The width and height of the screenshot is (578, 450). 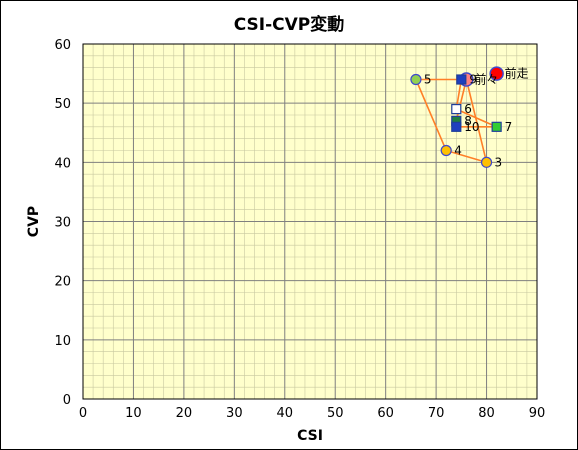 I want to click on x-tick-label: 10, so click(x=133, y=413).